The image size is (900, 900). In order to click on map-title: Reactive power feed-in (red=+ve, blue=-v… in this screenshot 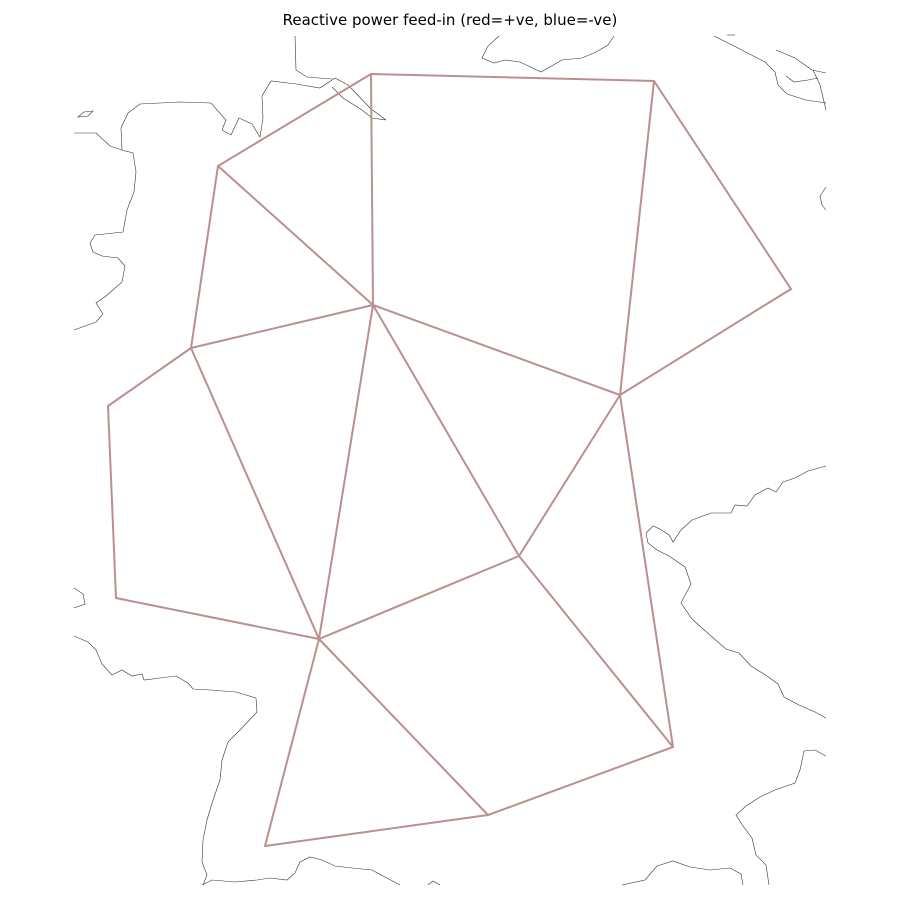, I will do `click(450, 20)`.